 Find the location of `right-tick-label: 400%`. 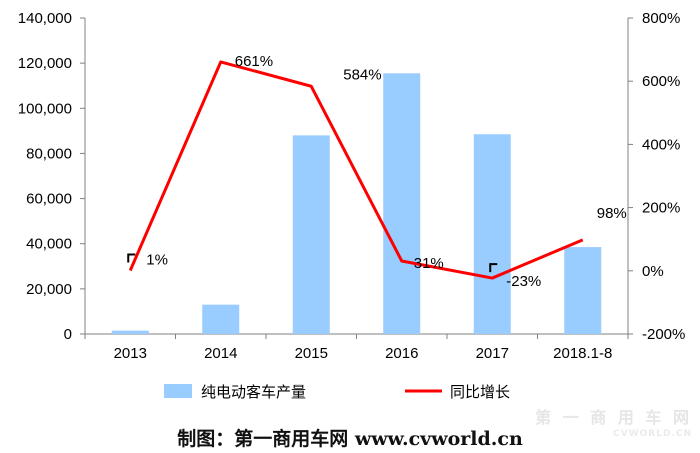

right-tick-label: 400% is located at coordinates (661, 144).